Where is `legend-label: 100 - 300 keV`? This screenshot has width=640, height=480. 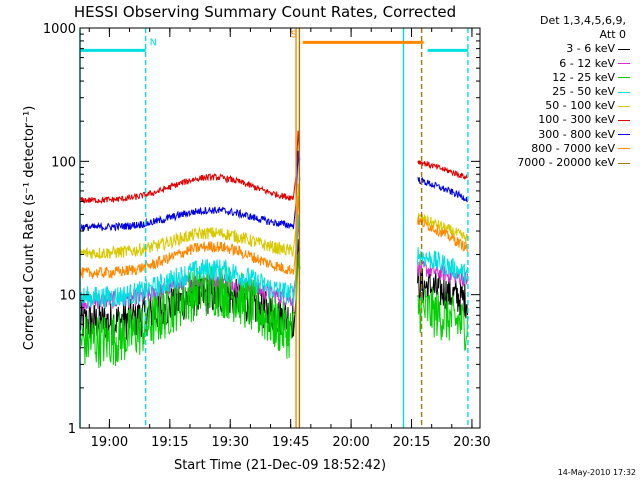 legend-label: 100 - 300 keV is located at coordinates (576, 120).